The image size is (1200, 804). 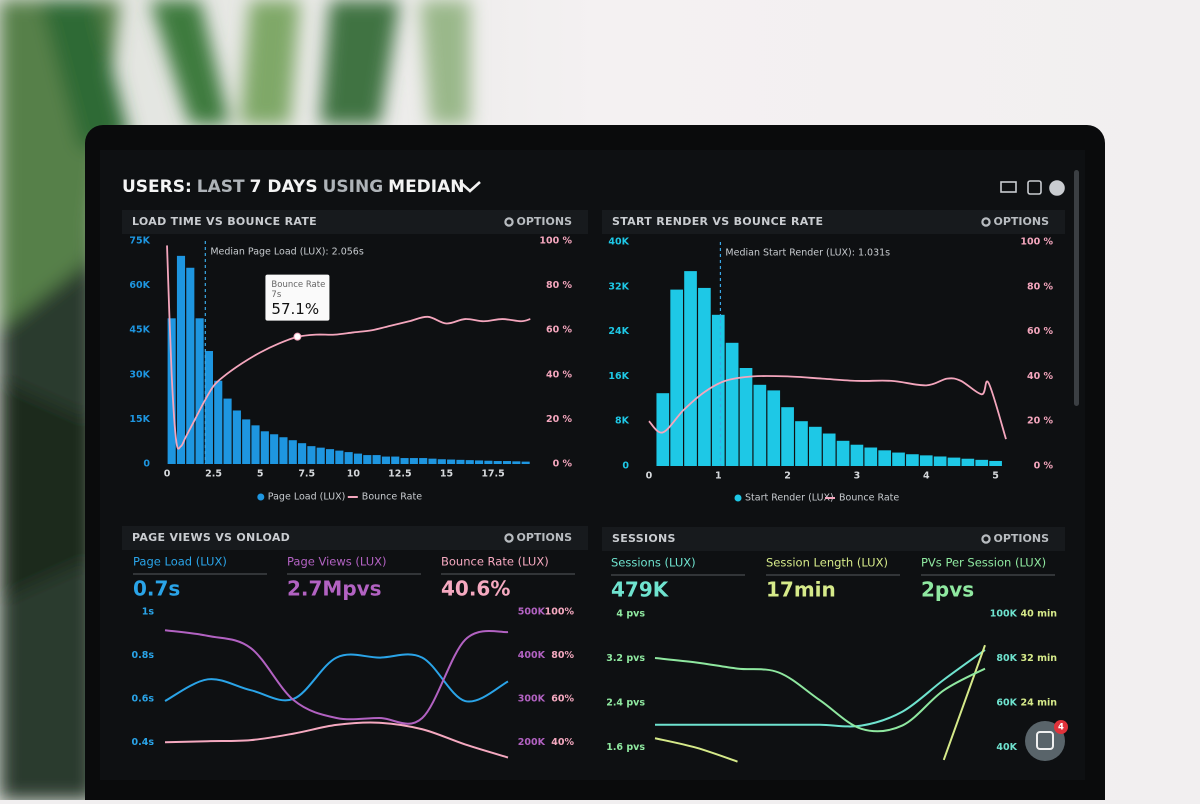 What do you see at coordinates (1040, 421) in the screenshot?
I see `y2-tick-label: 20 %` at bounding box center [1040, 421].